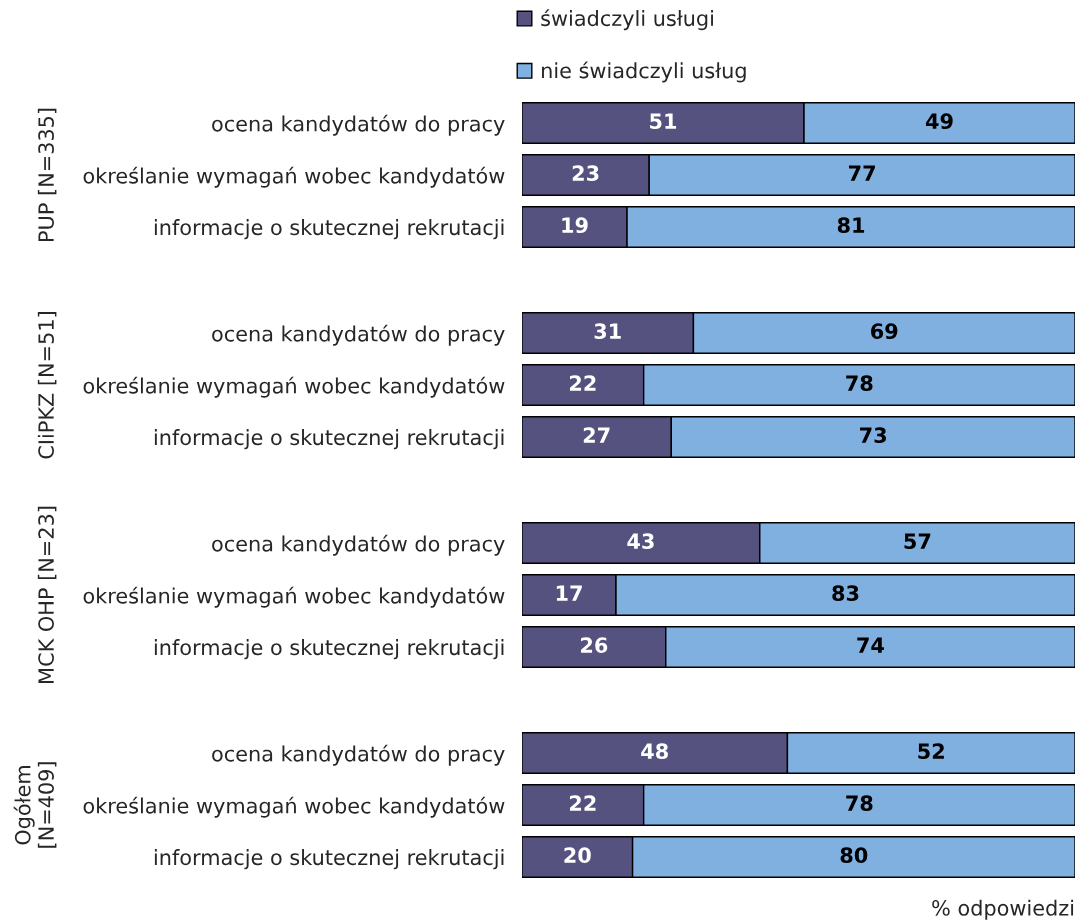 The height and width of the screenshot is (923, 1077). Describe the element at coordinates (585, 173) in the screenshot. I see `data-label: 23` at that location.